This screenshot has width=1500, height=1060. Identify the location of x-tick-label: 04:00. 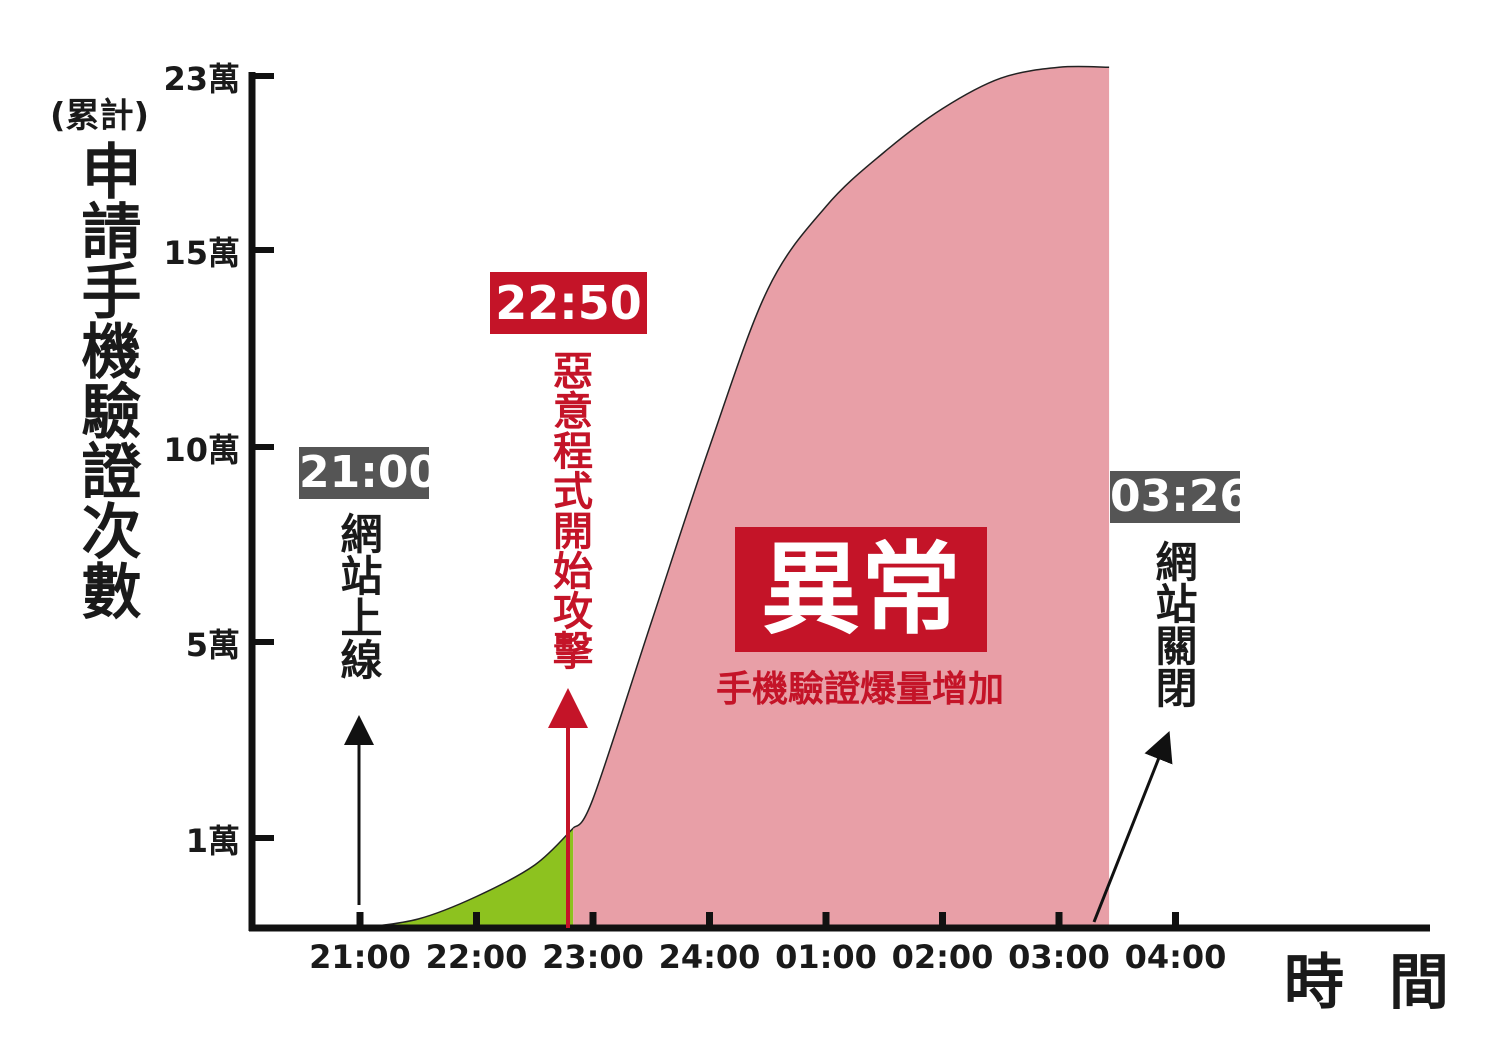
(1175, 957).